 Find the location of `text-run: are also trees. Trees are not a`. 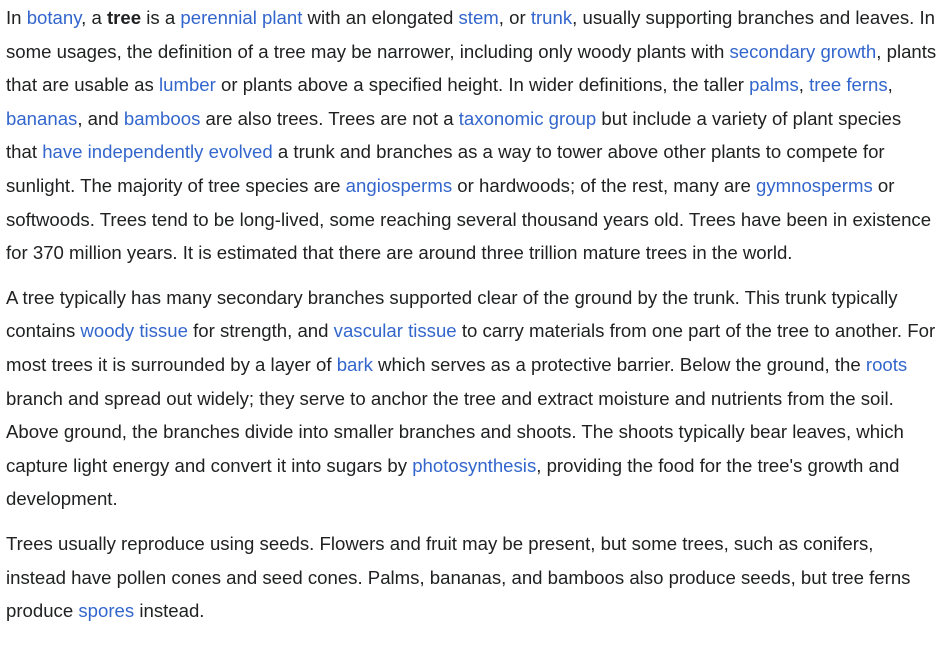

text-run: are also trees. Trees are not a is located at coordinates (329, 118).